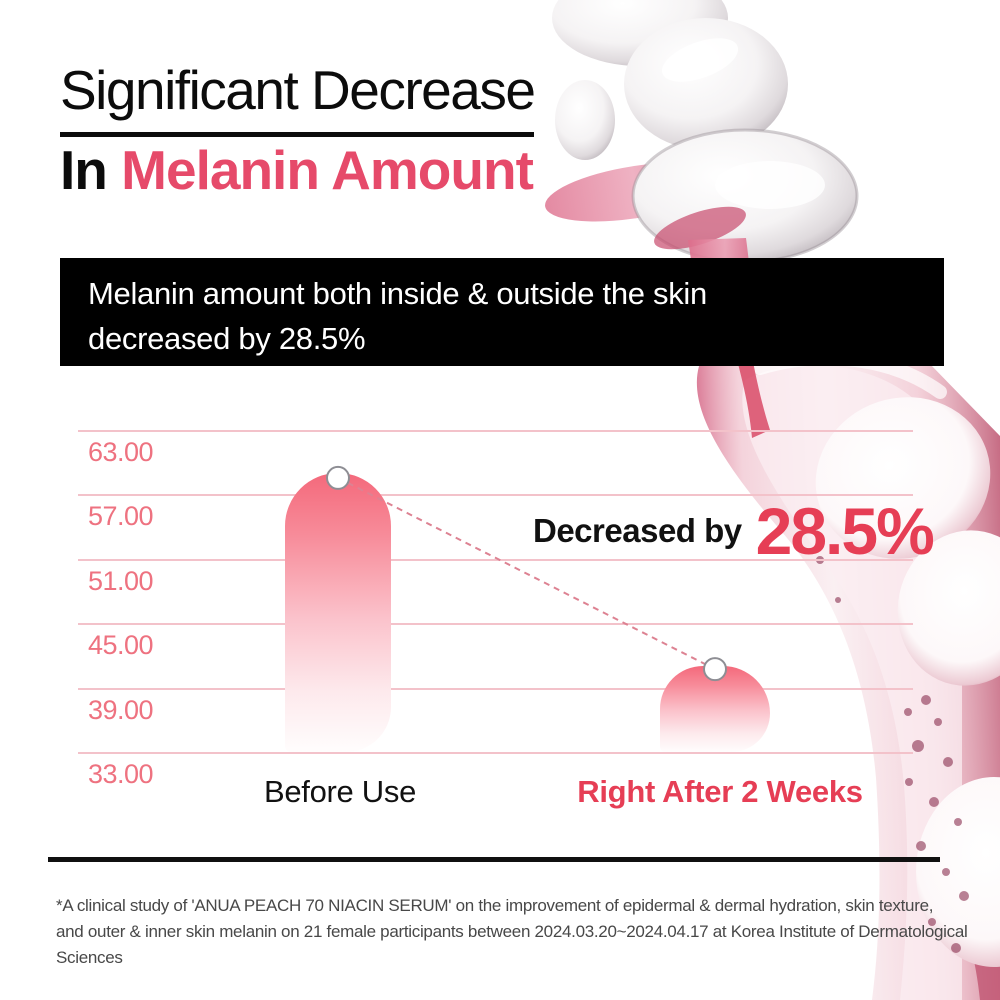 This screenshot has height=1000, width=1000. Describe the element at coordinates (121, 645) in the screenshot. I see `y-tick-label: 45.00` at that location.